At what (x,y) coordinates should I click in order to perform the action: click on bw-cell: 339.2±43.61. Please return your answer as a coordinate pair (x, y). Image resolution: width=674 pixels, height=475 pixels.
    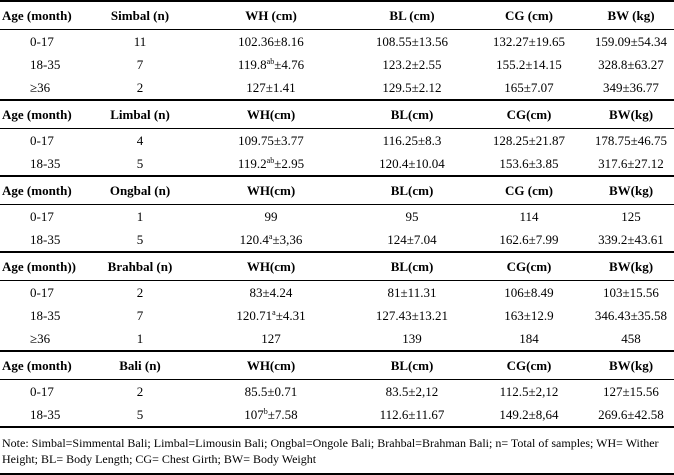
    Looking at the image, I should click on (631, 239).